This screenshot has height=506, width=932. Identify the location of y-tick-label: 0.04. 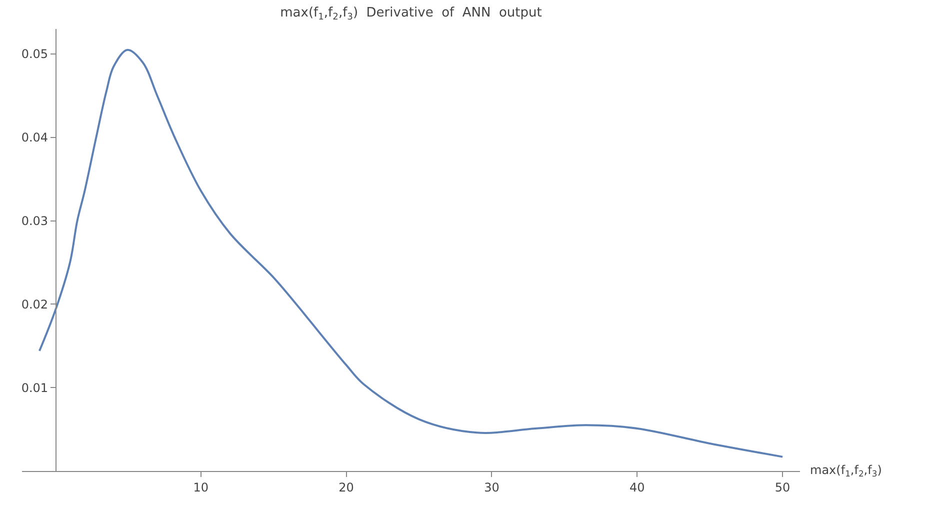
(34, 137).